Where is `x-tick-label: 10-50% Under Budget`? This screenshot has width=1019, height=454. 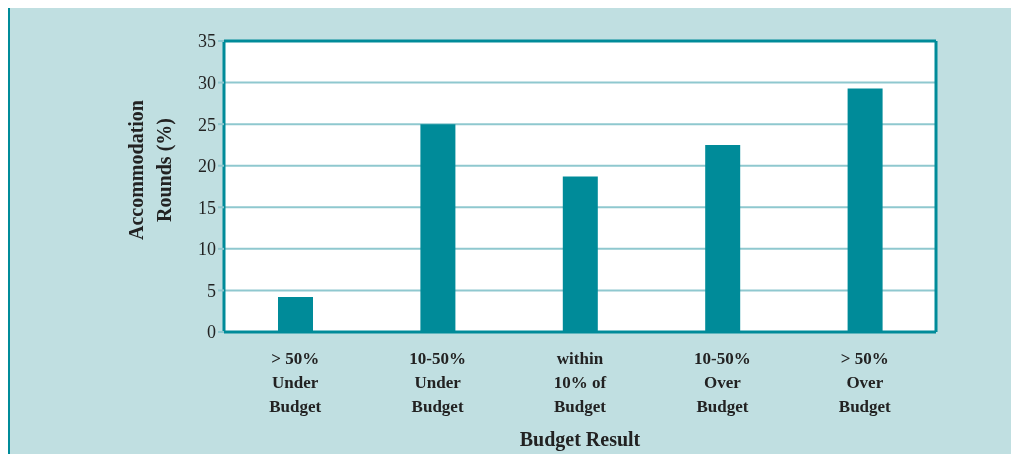
x-tick-label: 10-50% Under Budget is located at coordinates (437, 382).